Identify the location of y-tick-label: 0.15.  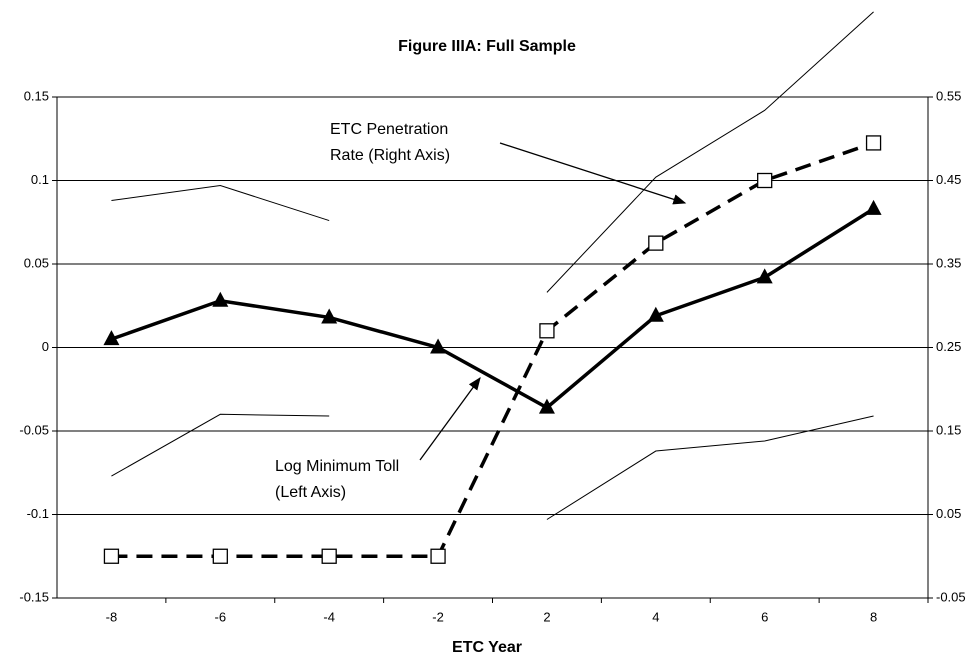
(36, 95).